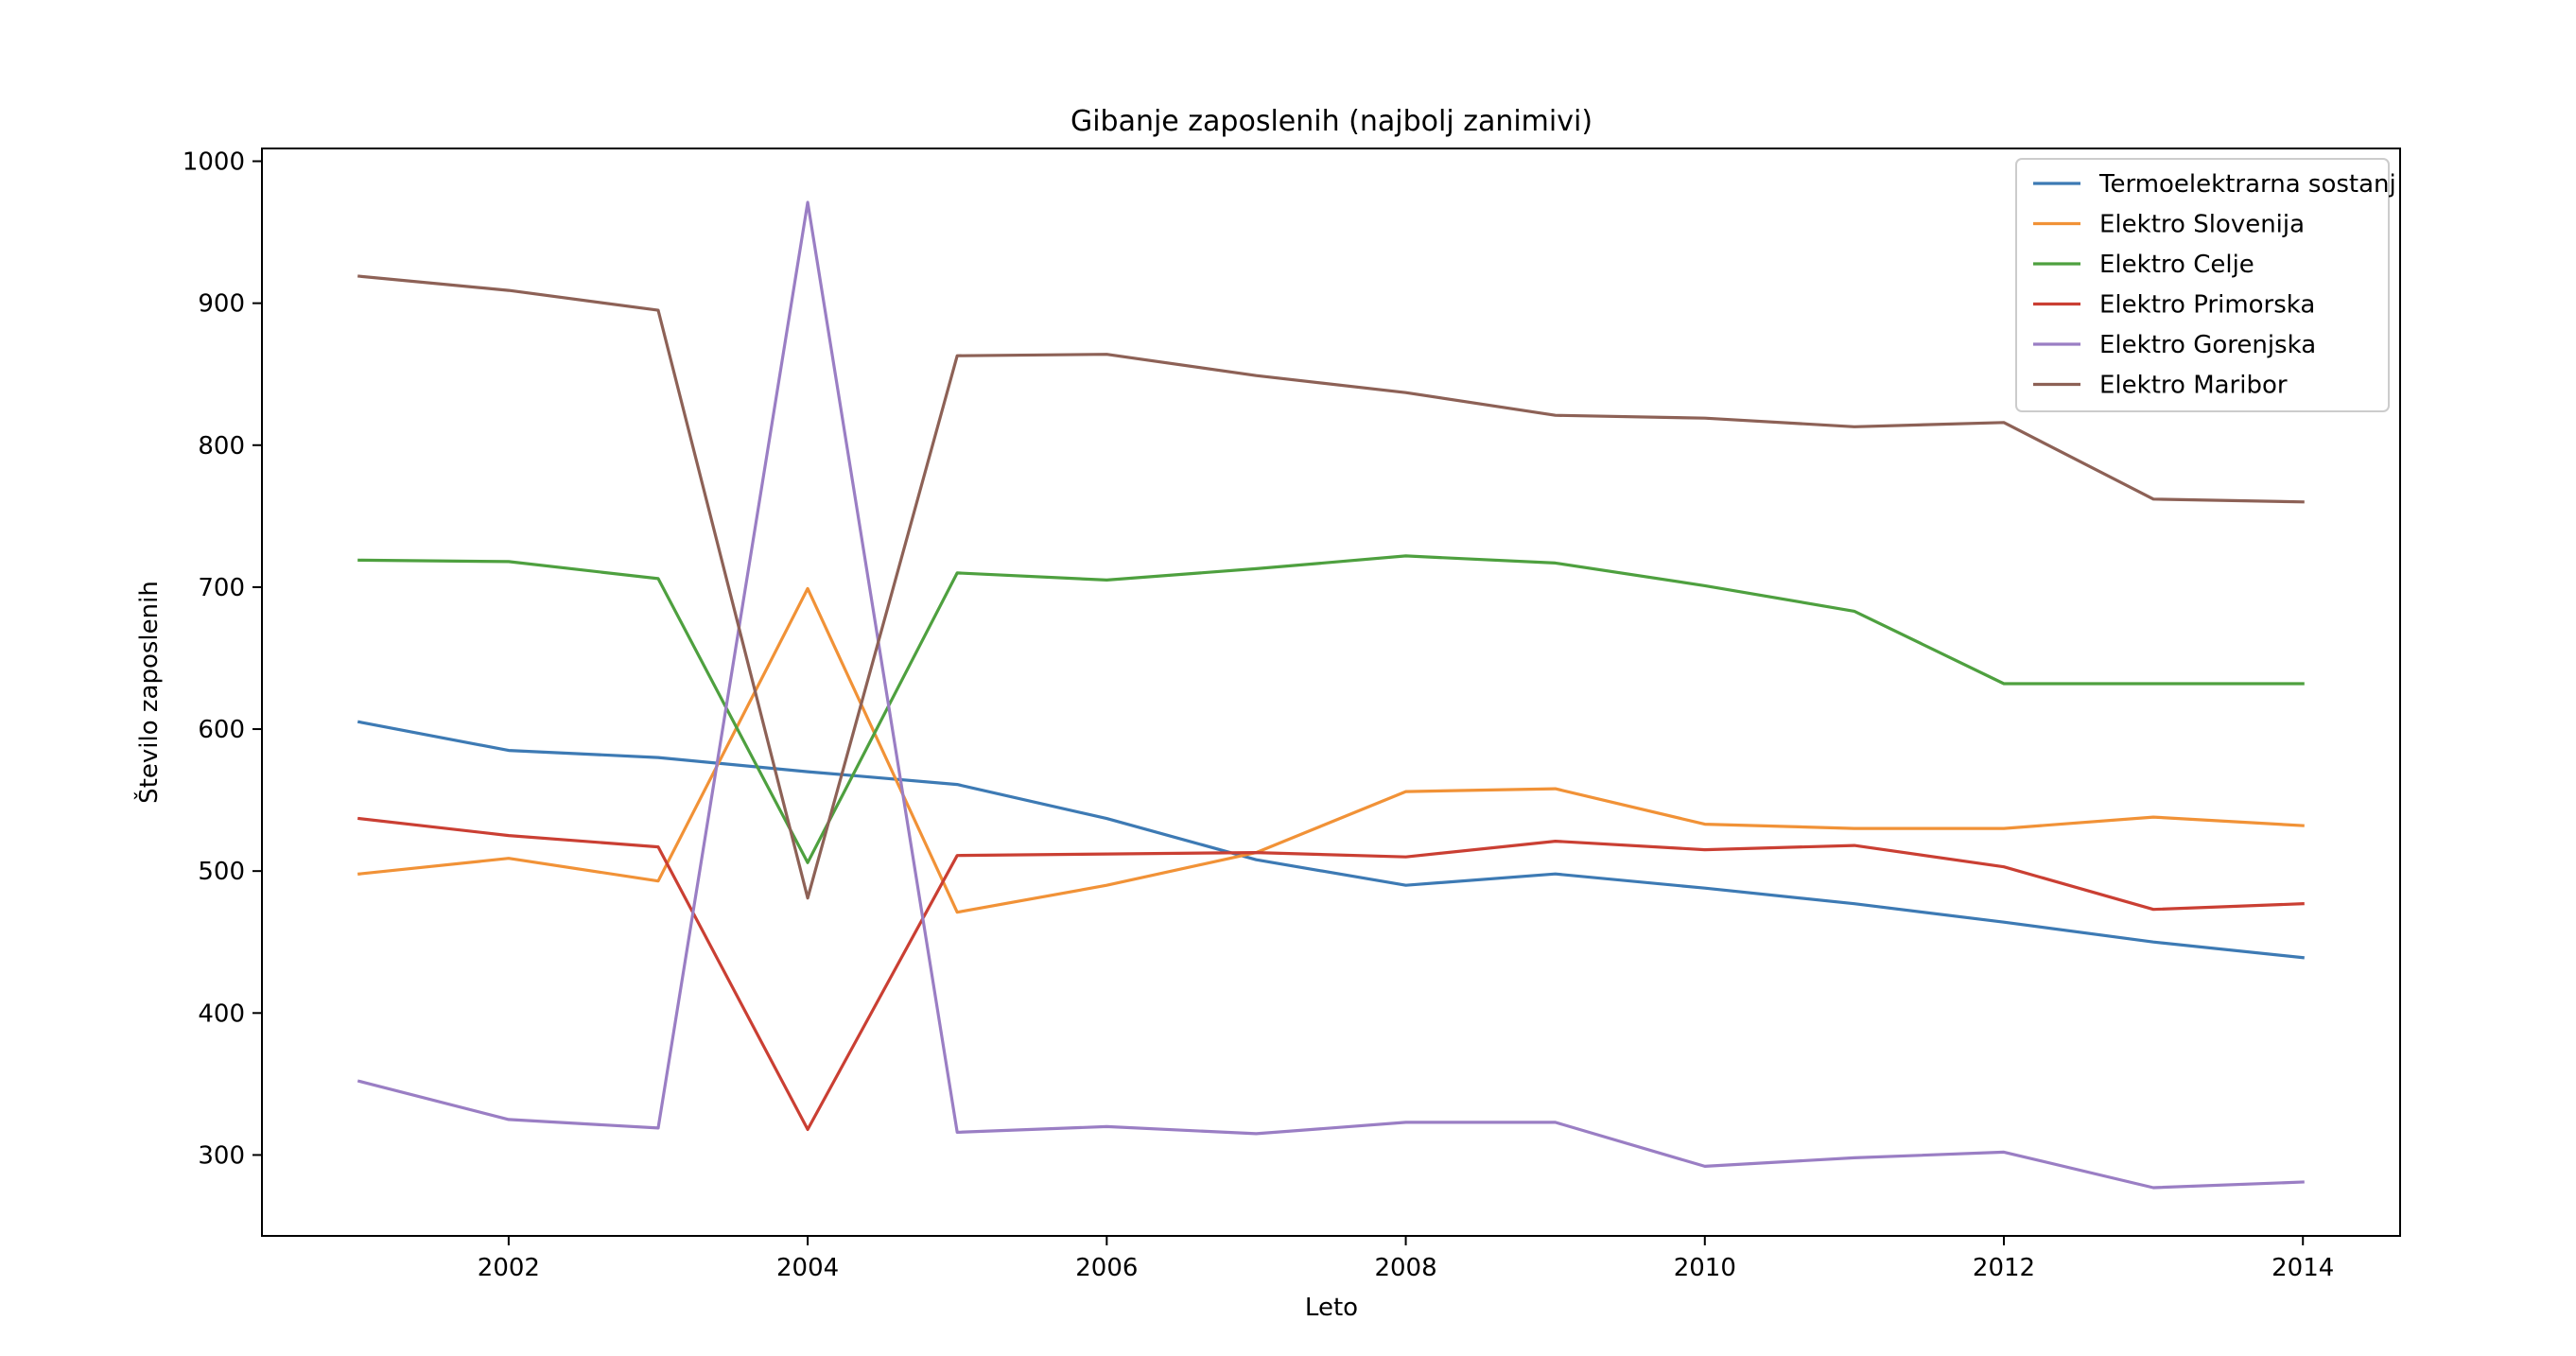 The width and height of the screenshot is (2576, 1356). I want to click on legend-label: Elektro Gorenjska, so click(2207, 345).